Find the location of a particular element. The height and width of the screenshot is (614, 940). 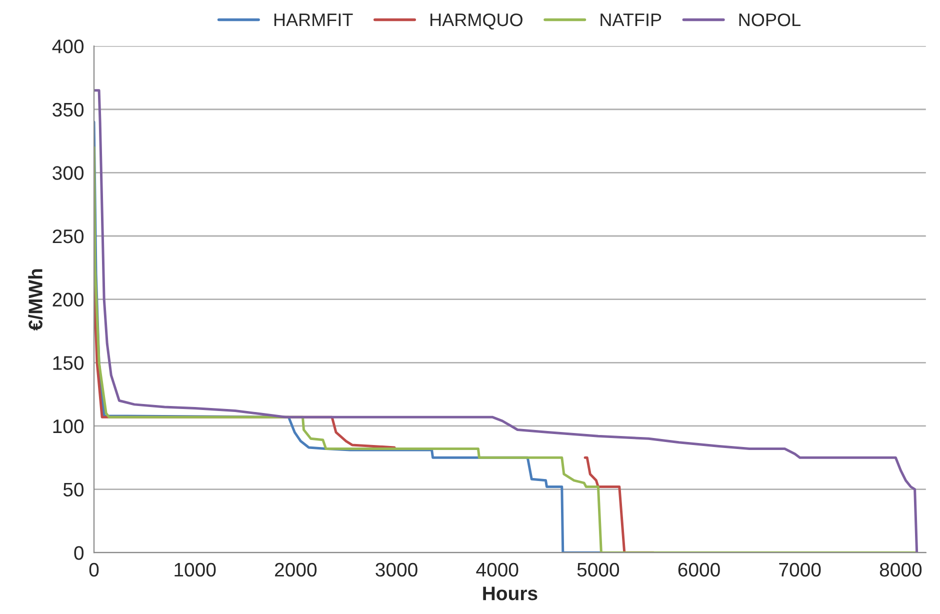

legend-label: HARMQUO is located at coordinates (476, 21).